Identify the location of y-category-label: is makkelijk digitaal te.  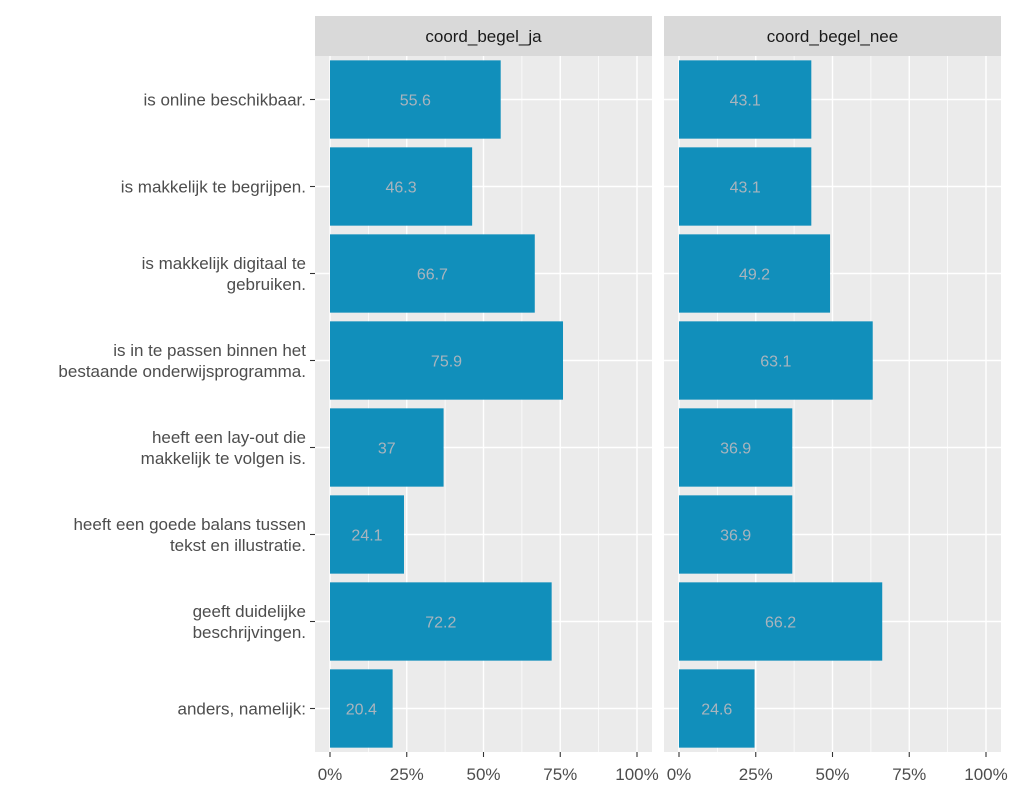
(224, 263).